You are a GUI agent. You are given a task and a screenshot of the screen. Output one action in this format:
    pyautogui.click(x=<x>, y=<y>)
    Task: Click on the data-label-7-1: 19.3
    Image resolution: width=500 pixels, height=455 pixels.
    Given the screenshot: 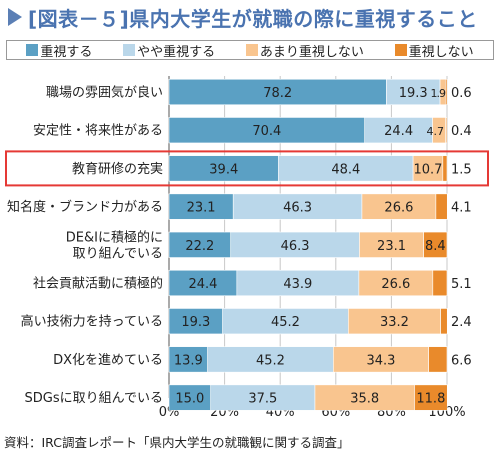 What is the action you would take?
    pyautogui.click(x=195, y=322)
    